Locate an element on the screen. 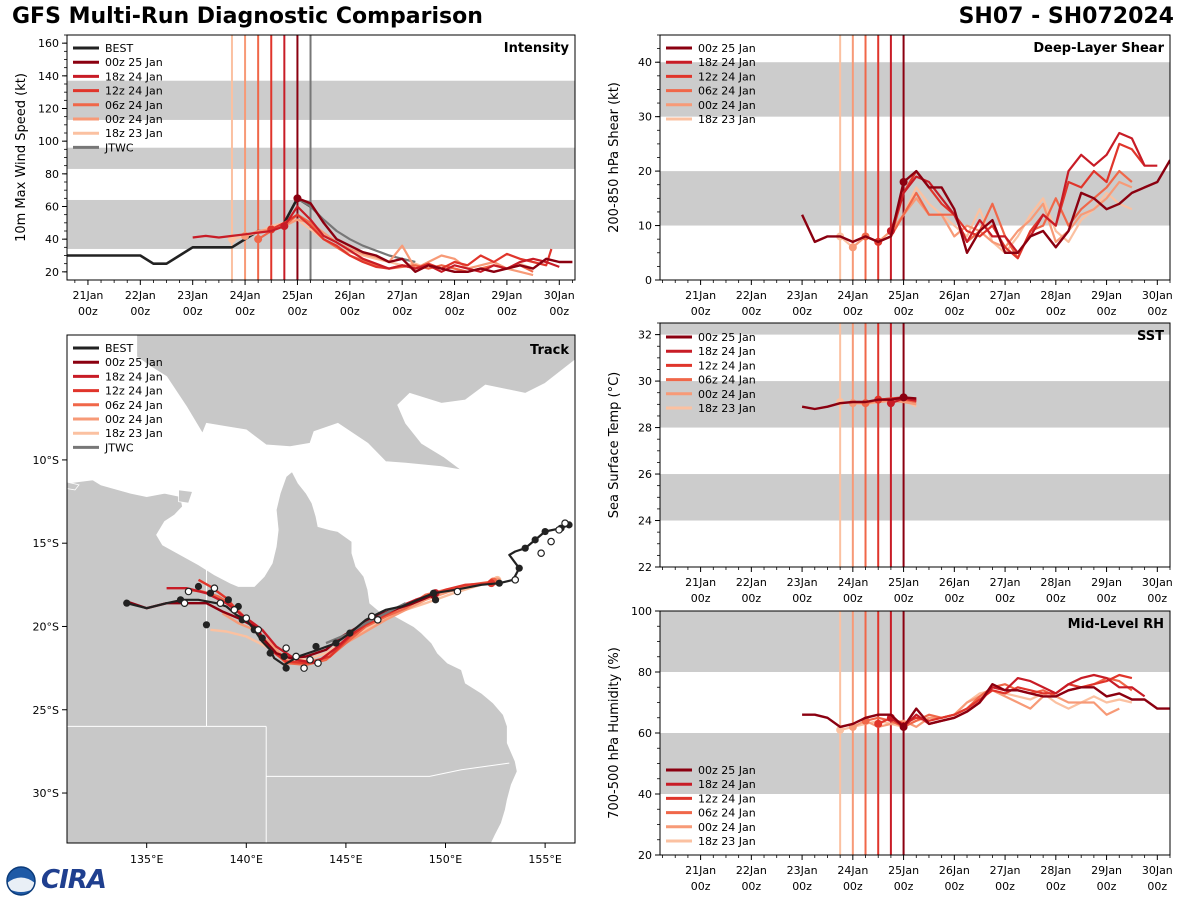 The width and height of the screenshot is (1200, 900). track-title: Track is located at coordinates (549, 350).